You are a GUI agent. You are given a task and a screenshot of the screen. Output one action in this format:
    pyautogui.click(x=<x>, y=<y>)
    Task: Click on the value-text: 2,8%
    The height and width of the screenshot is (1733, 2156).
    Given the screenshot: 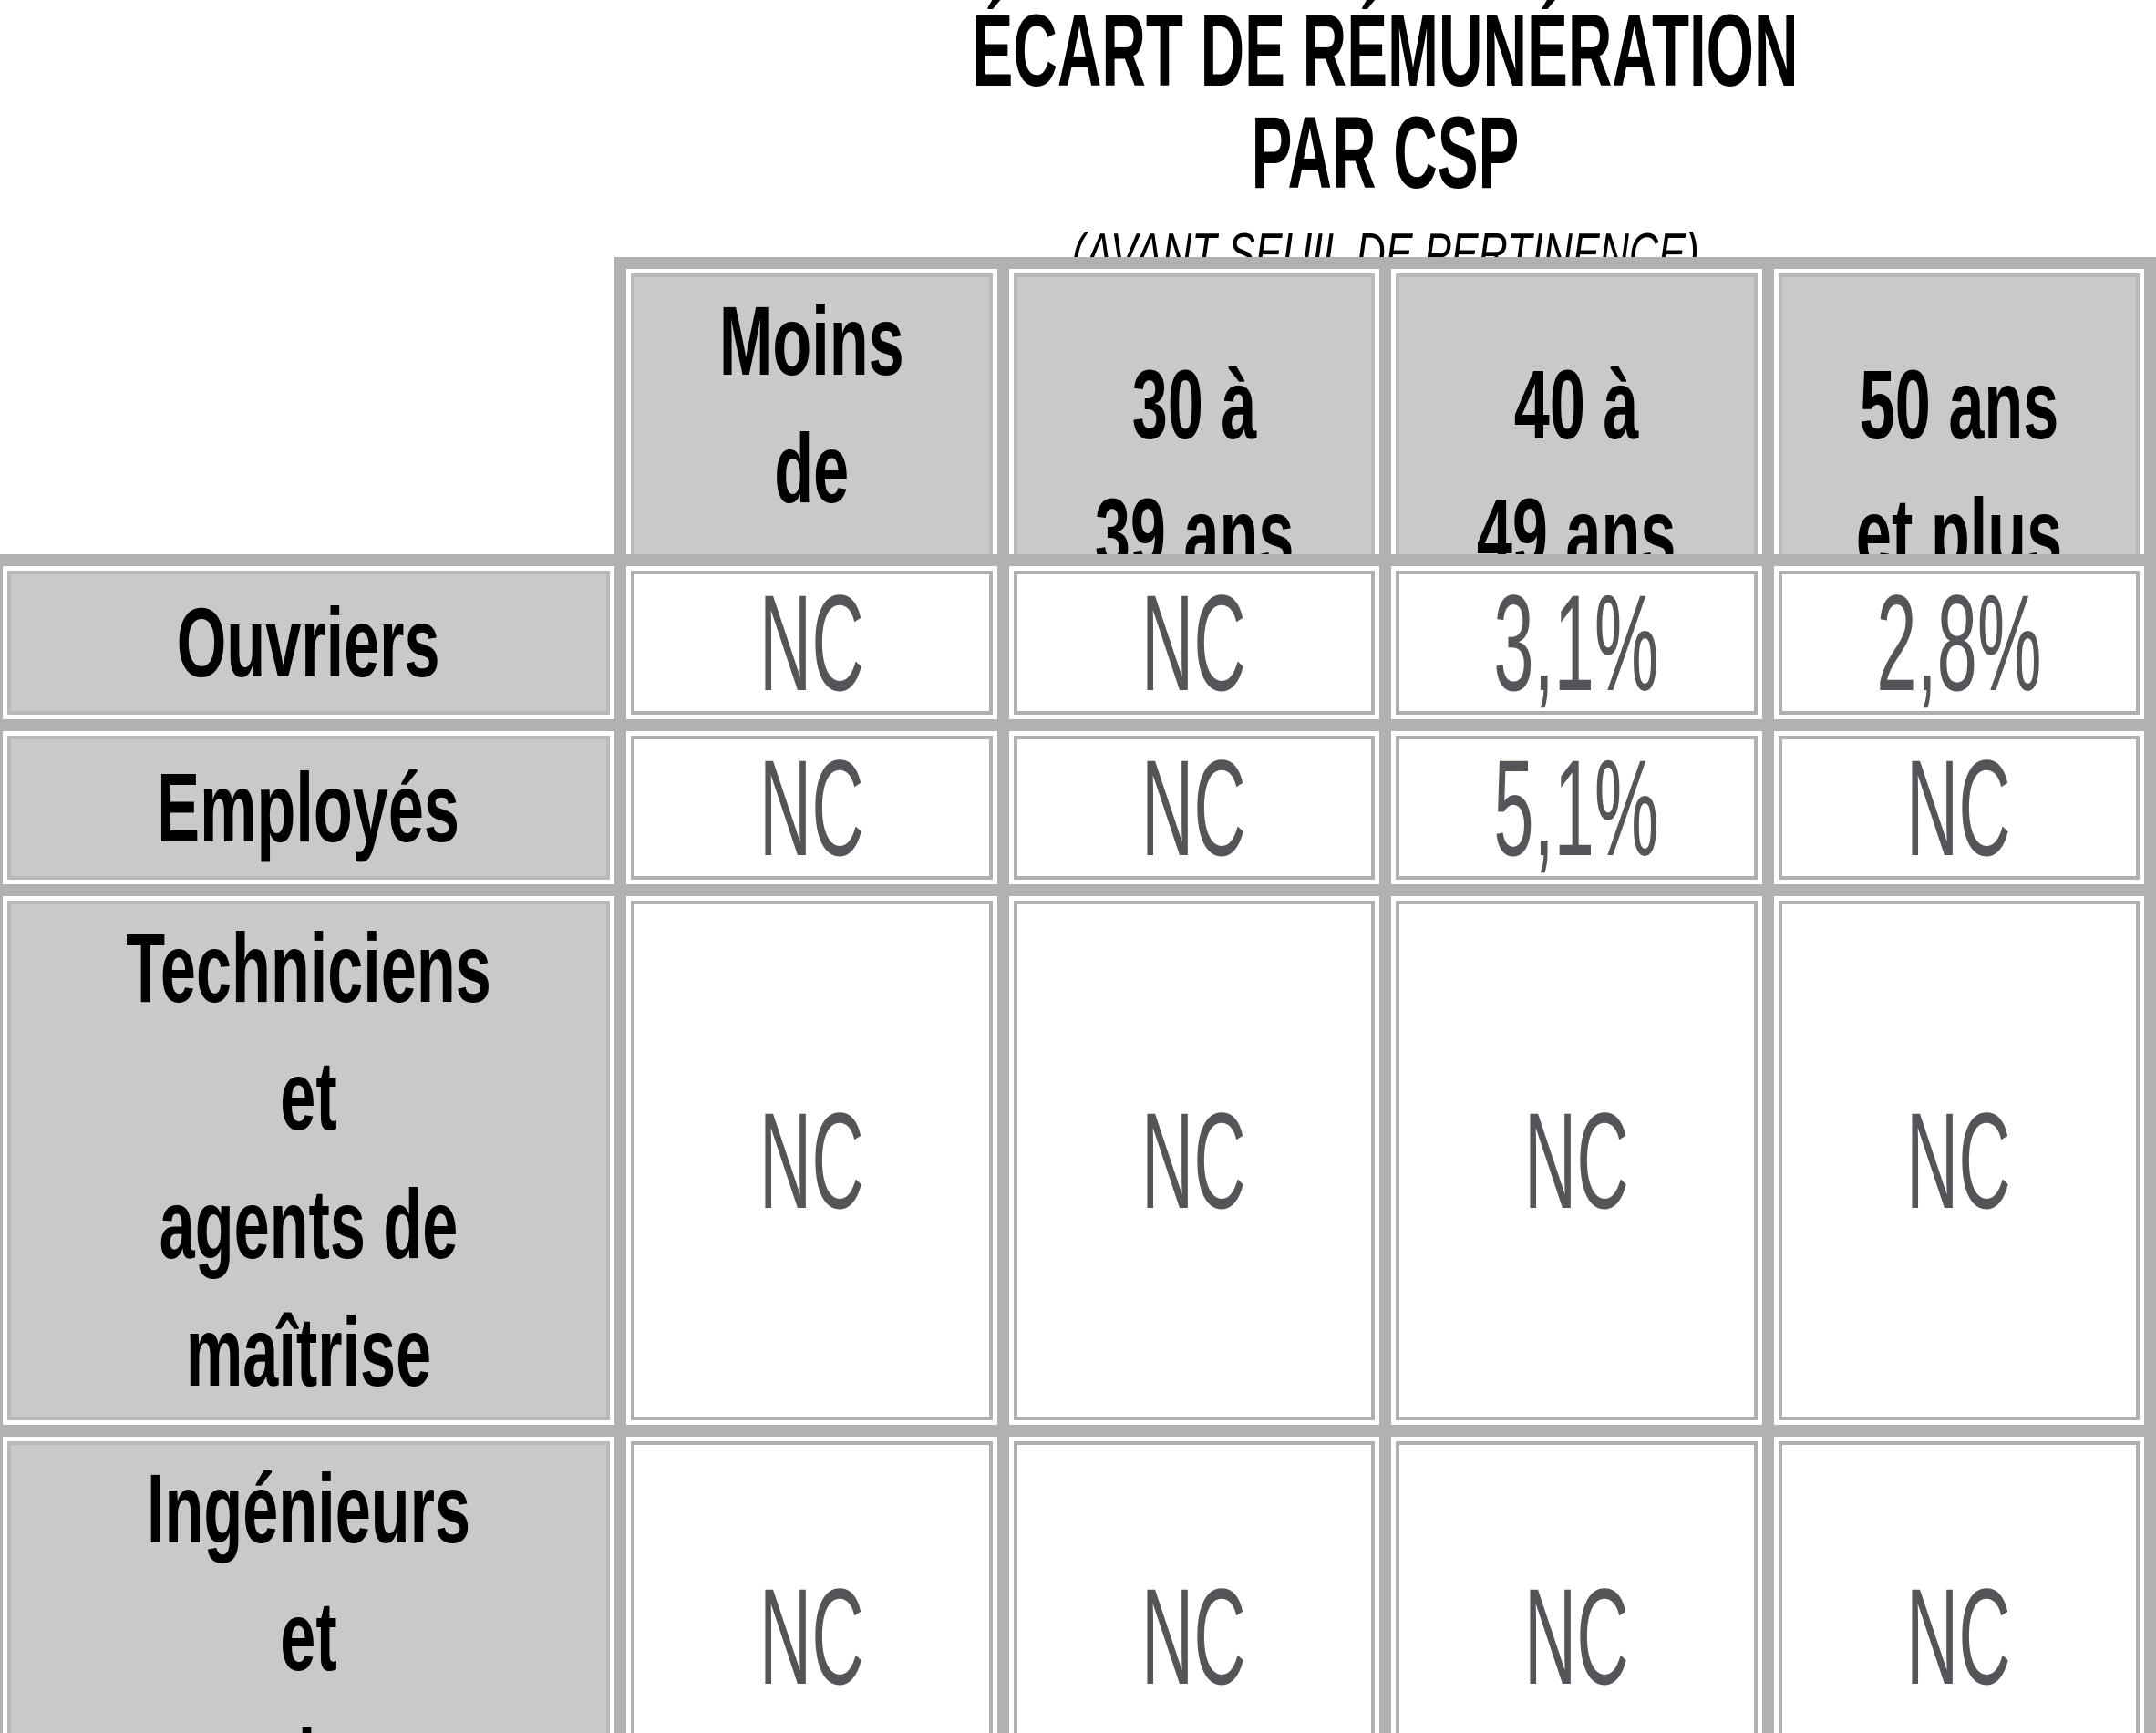 What is the action you would take?
    pyautogui.click(x=1959, y=642)
    